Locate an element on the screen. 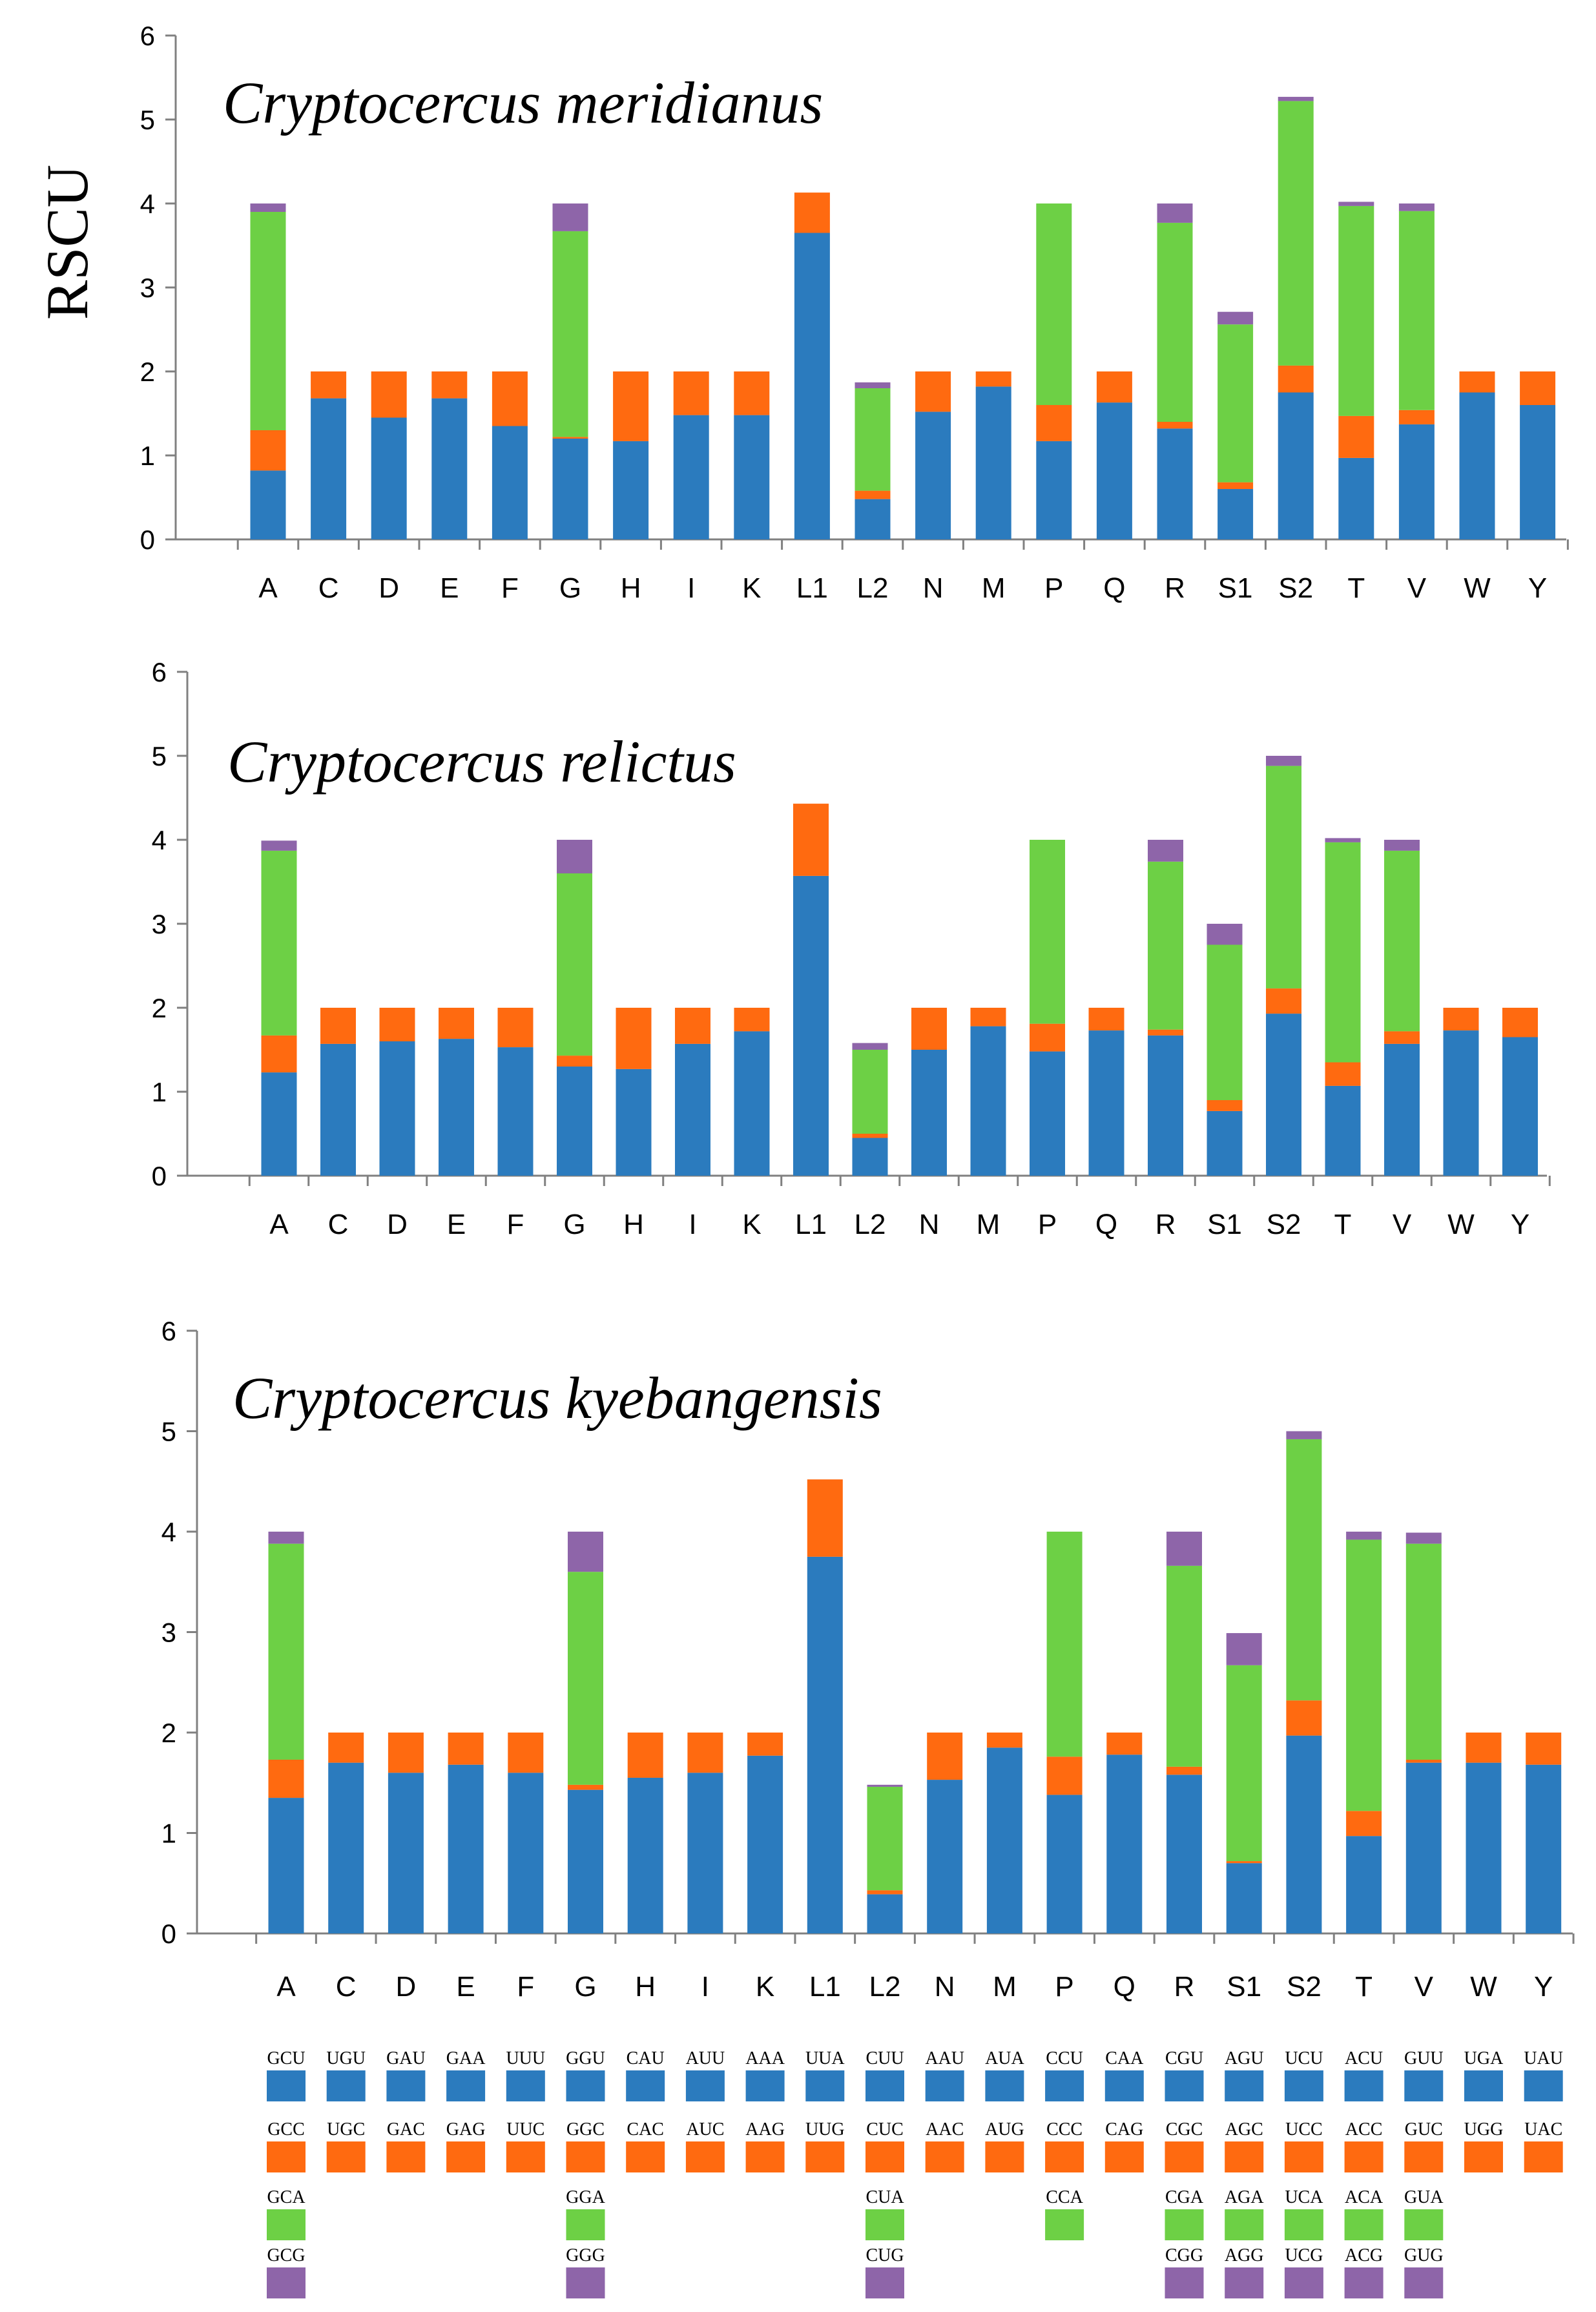  bar-g-purple is located at coordinates (570, 217).